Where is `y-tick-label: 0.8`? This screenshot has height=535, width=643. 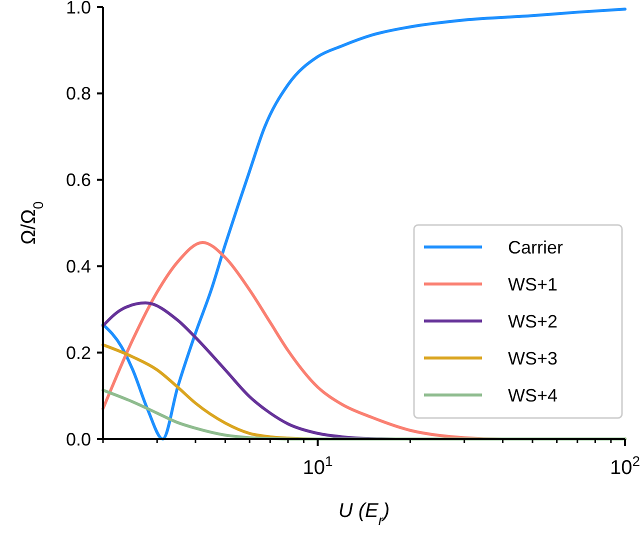
y-tick-label: 0.8 is located at coordinates (78, 94).